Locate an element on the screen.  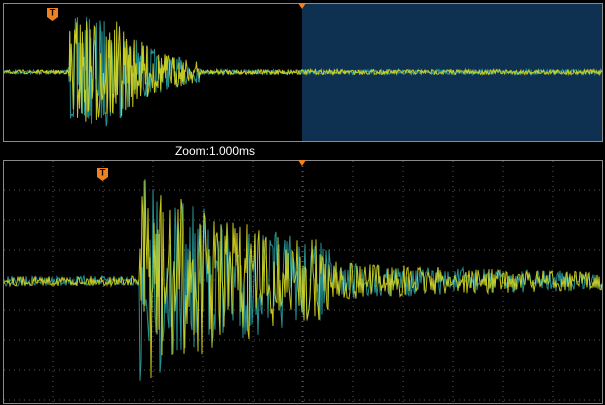
overview-time-marker is located at coordinates (302, 6).